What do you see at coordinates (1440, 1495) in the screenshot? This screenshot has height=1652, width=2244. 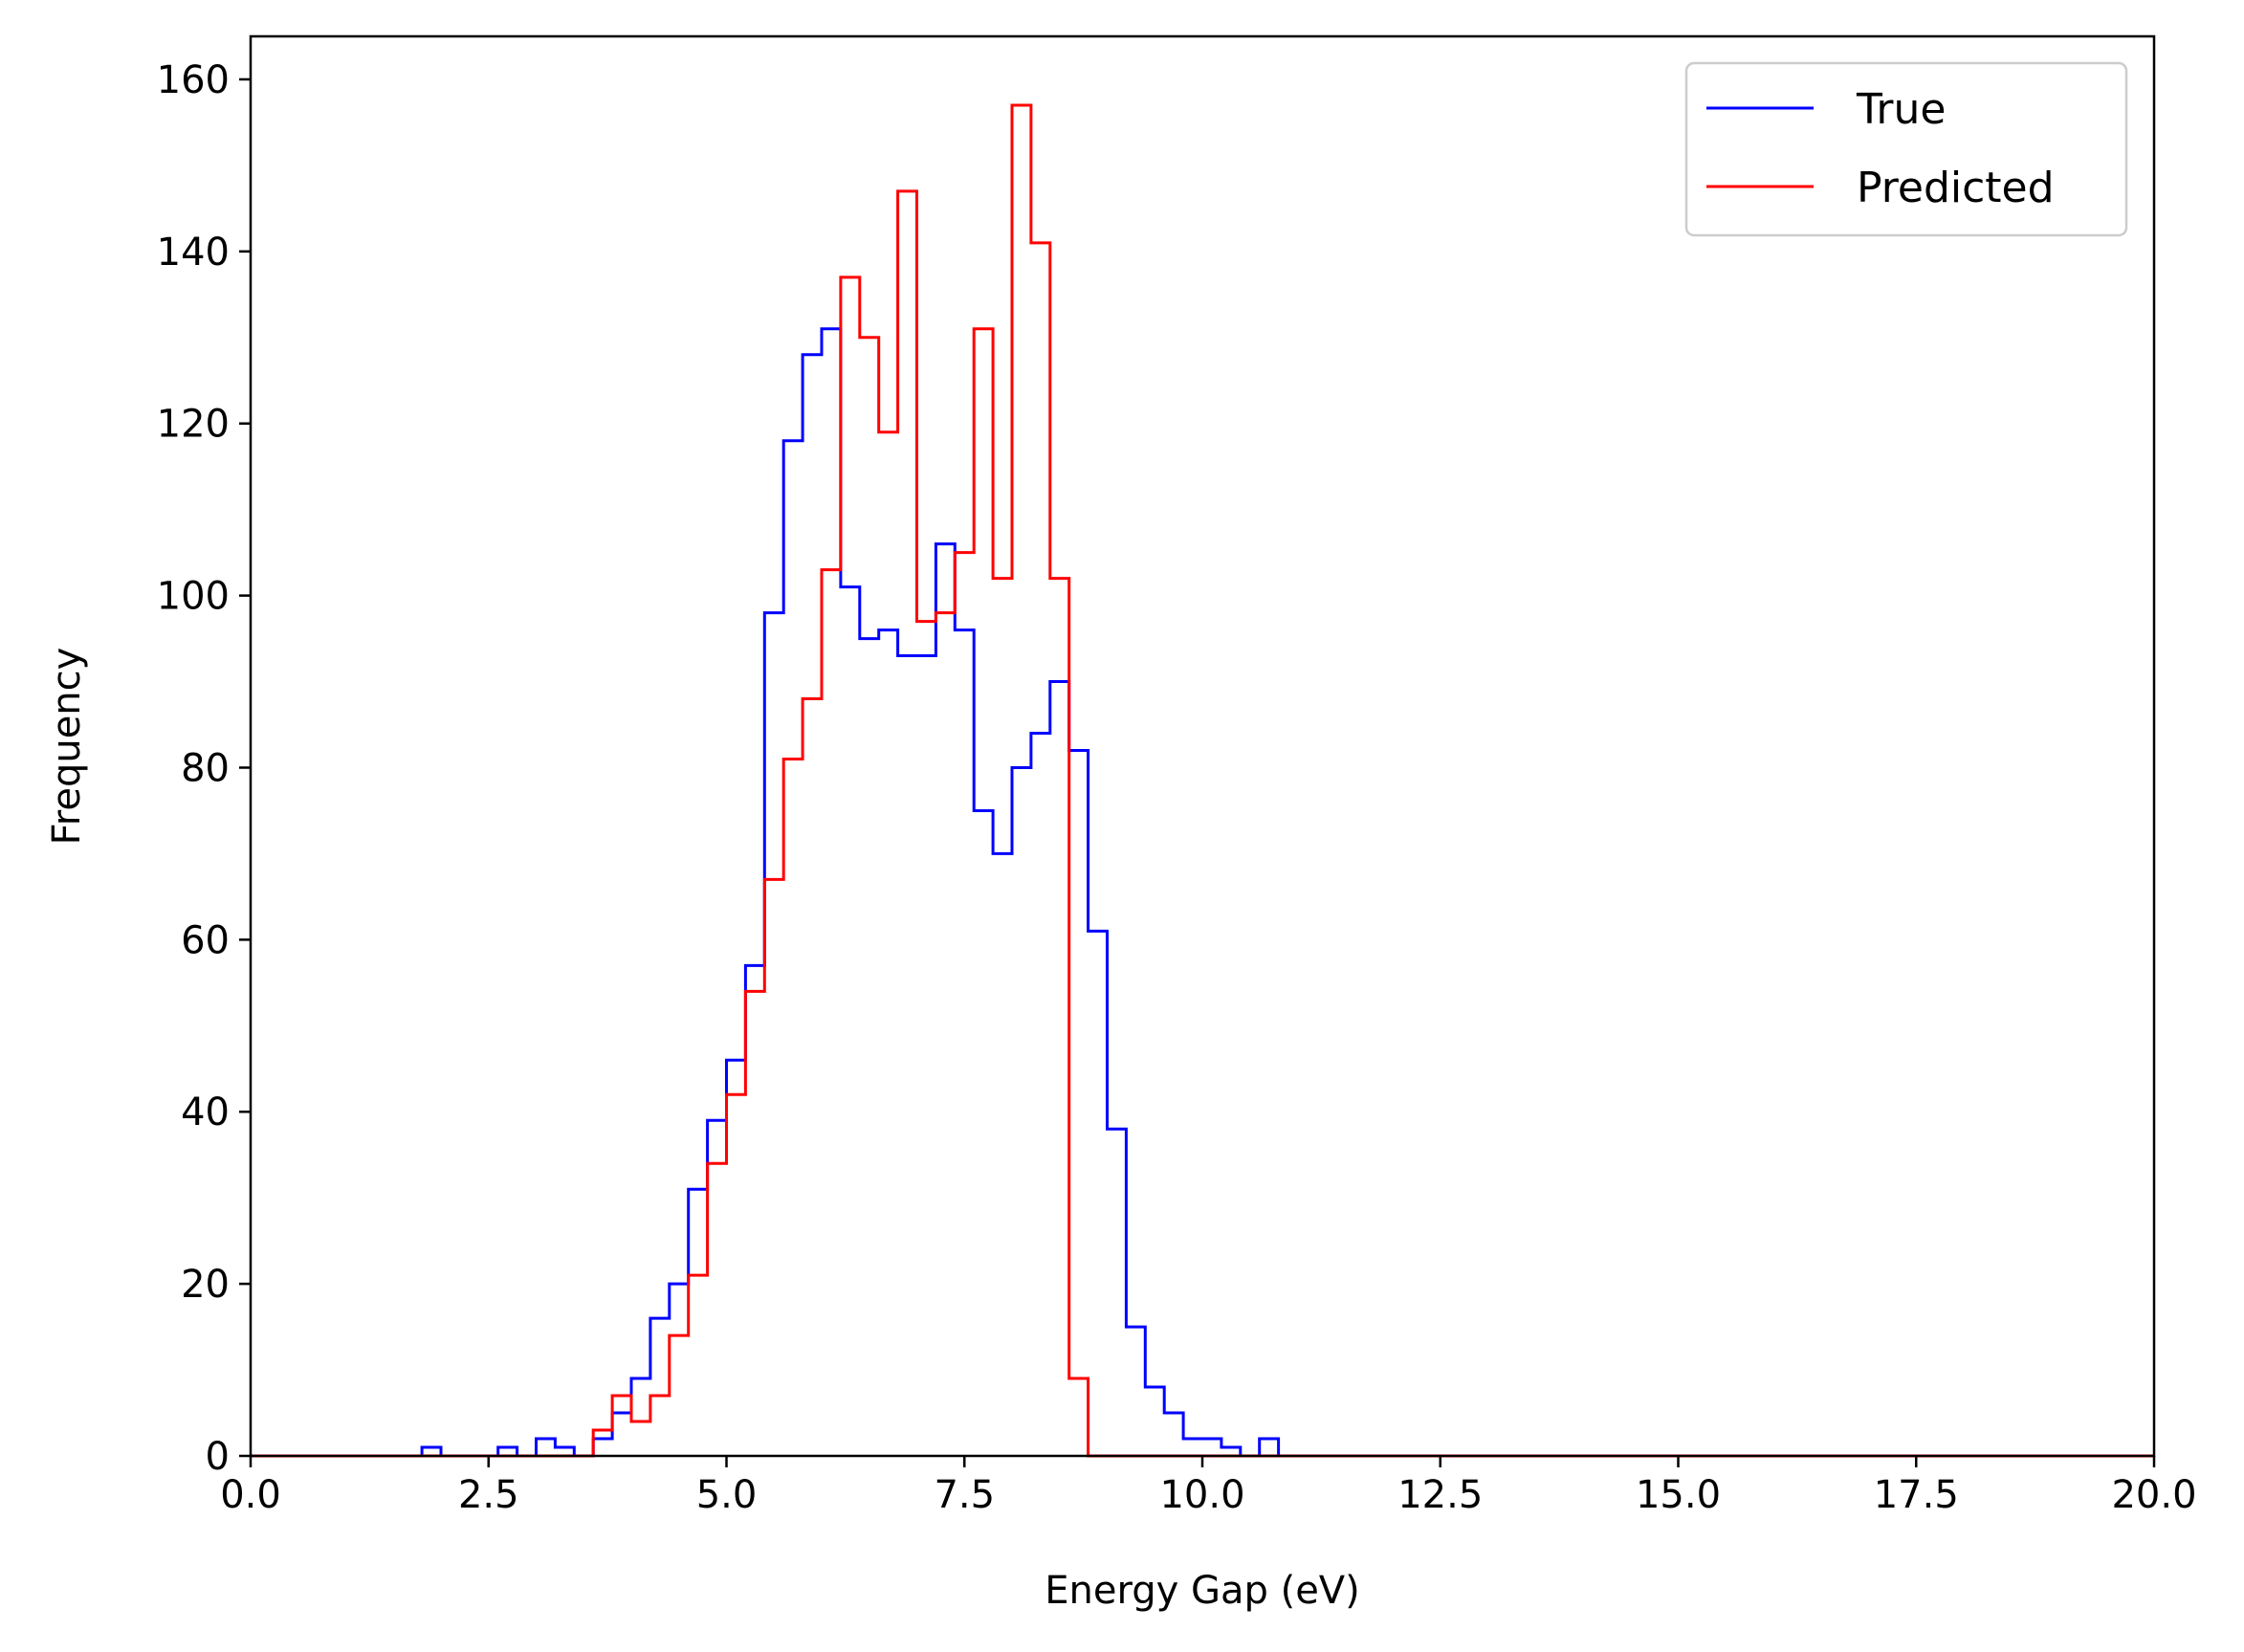 I see `x-tick-label: 12.5` at bounding box center [1440, 1495].